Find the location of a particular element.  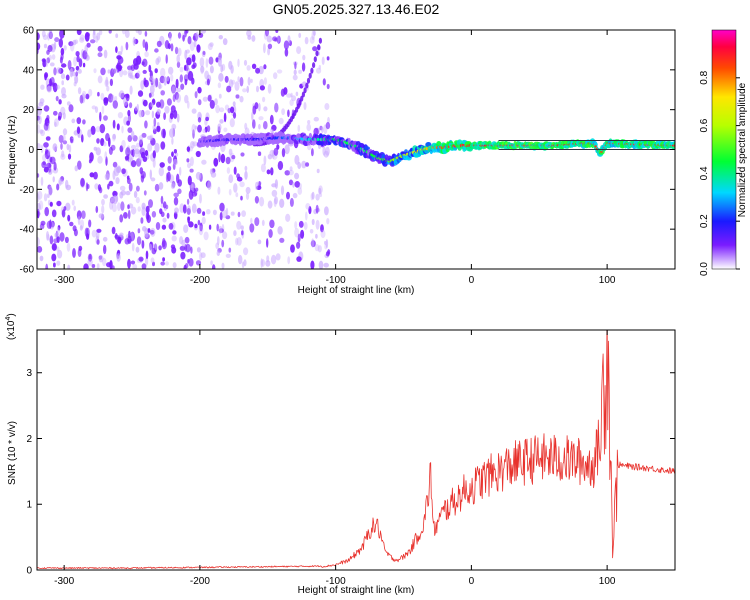

ridge-halo is located at coordinates (248, 136).